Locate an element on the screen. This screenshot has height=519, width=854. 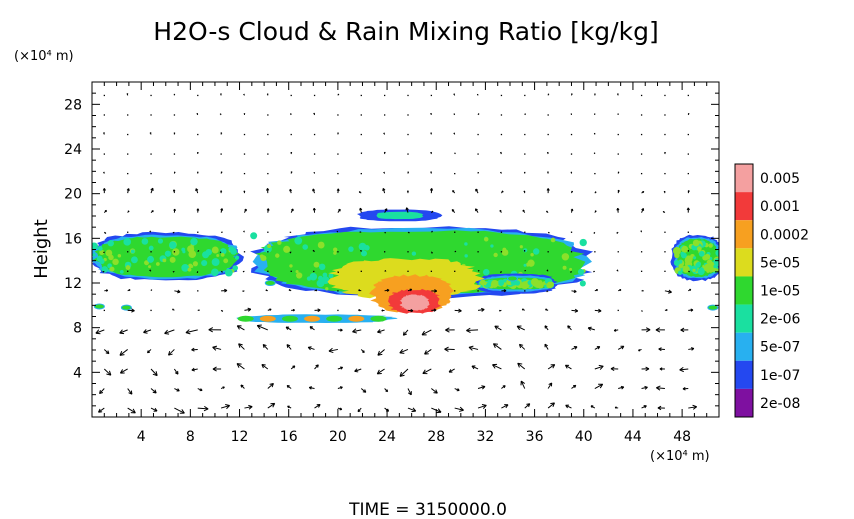
y-axis-unit: (×10⁴ m) is located at coordinates (44, 56).